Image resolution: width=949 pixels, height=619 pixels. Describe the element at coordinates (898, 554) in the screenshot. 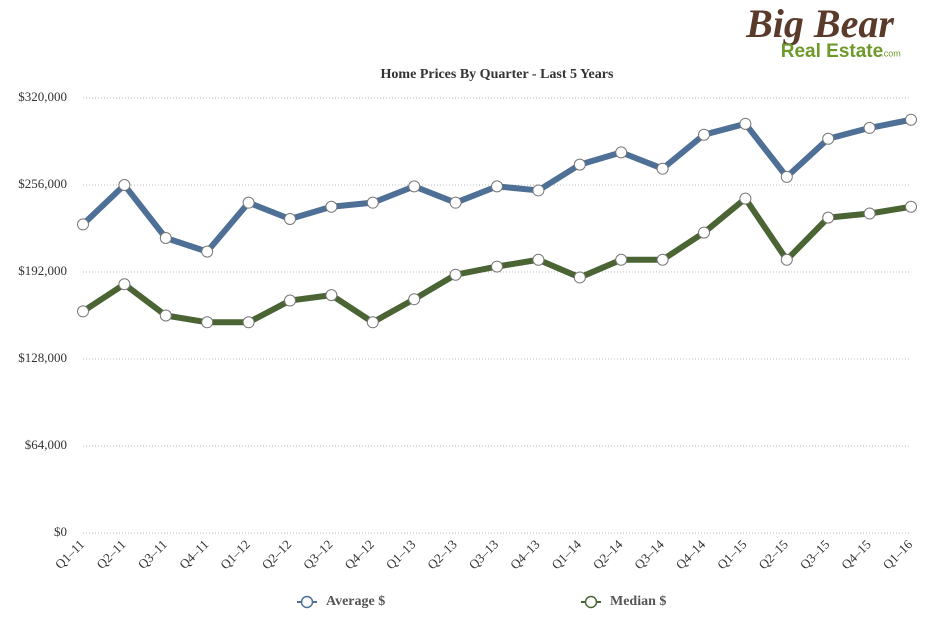

I see `x-tick-label: Q1–16` at that location.